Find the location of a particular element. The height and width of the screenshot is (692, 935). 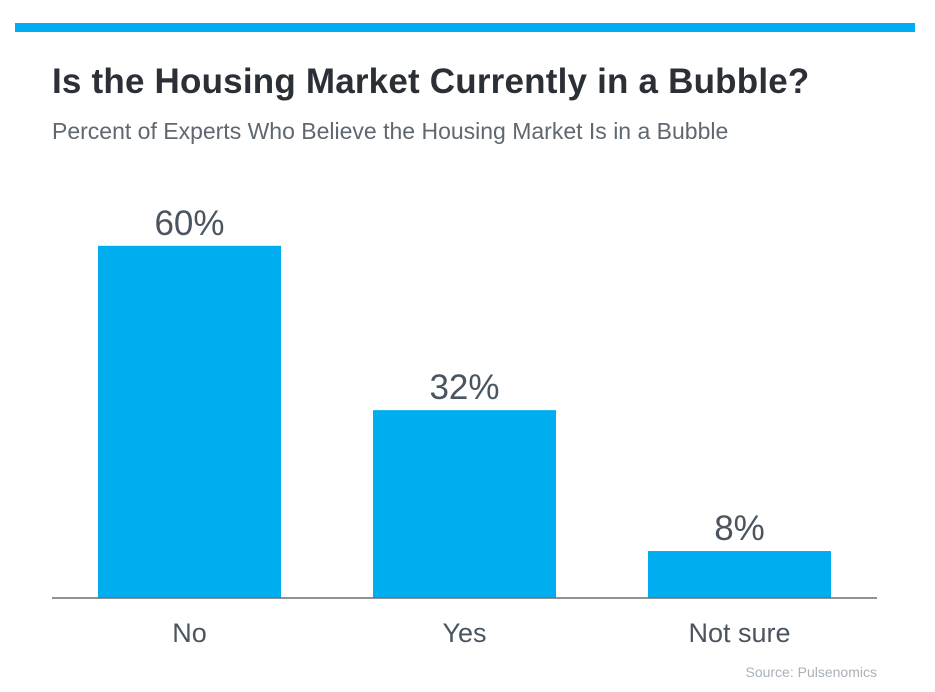

top-accent-bar is located at coordinates (465, 27).